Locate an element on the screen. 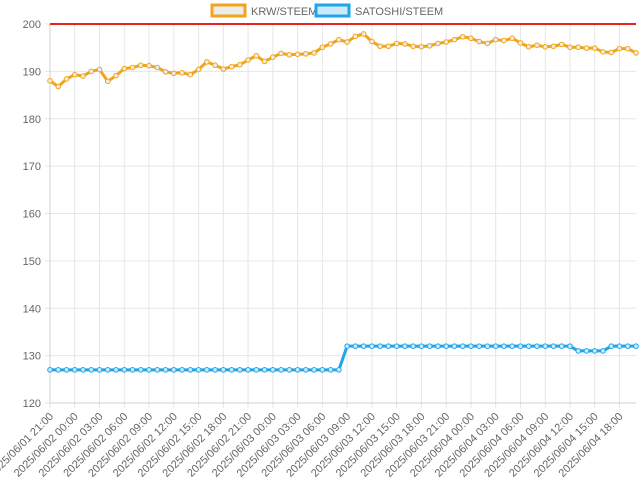 Image resolution: width=640 pixels, height=480 pixels. series-line is located at coordinates (343, 60).